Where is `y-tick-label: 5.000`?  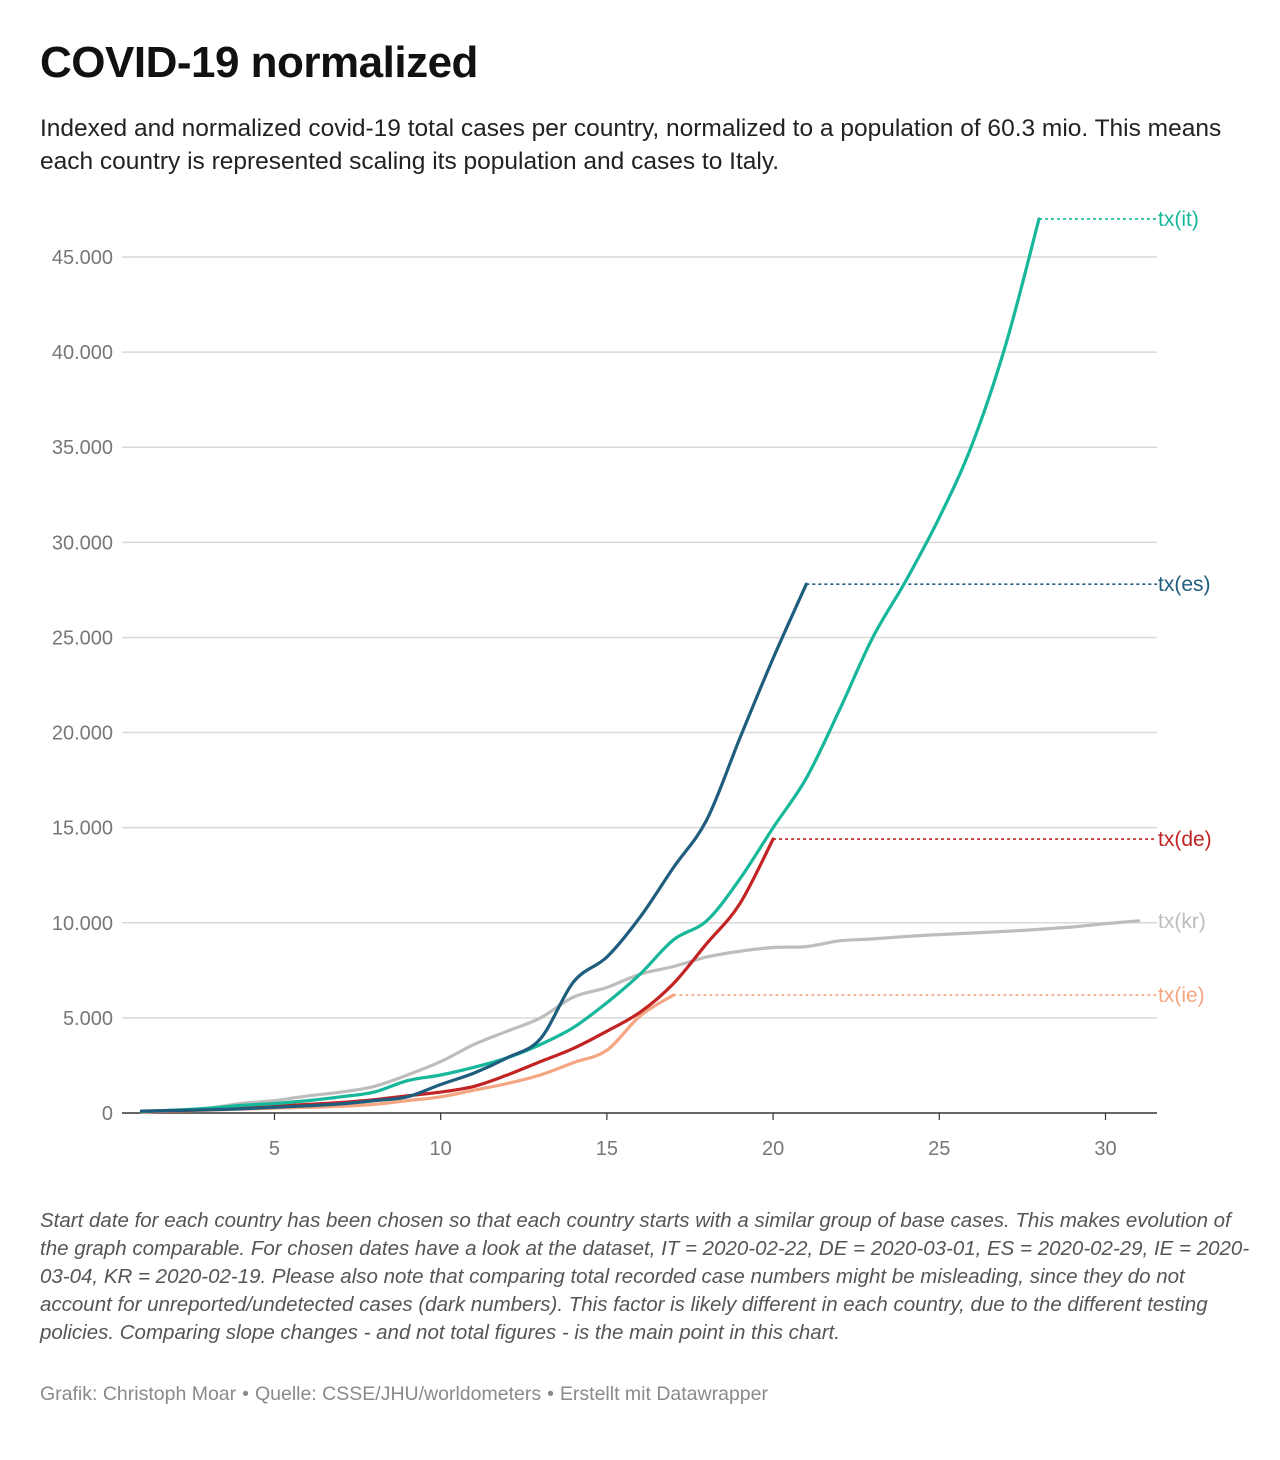
y-tick-label: 5.000 is located at coordinates (88, 1019).